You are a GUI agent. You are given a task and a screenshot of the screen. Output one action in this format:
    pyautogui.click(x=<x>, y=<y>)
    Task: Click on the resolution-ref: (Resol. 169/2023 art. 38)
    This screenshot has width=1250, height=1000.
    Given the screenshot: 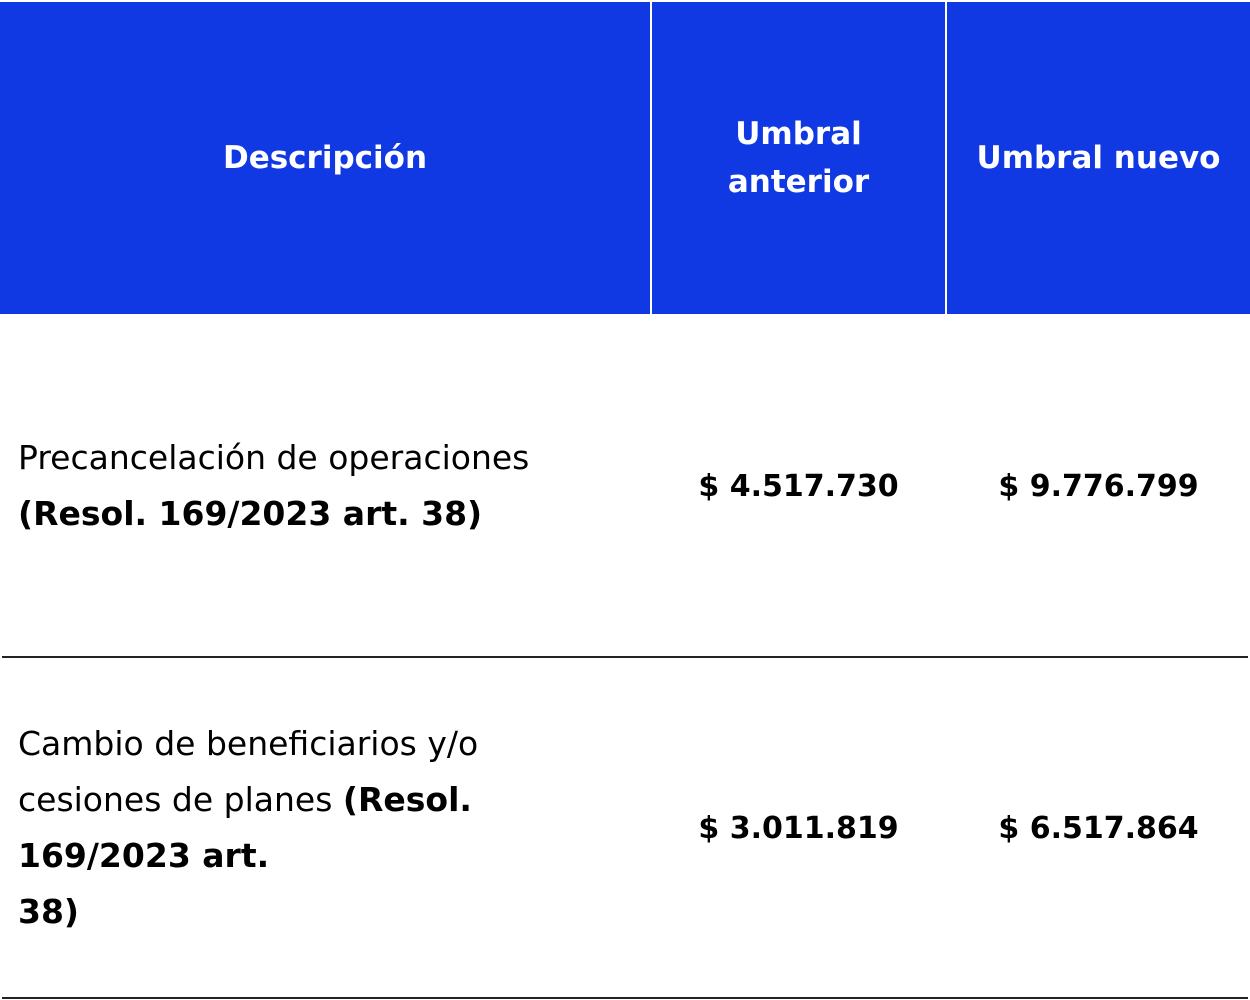 What is the action you would take?
    pyautogui.click(x=250, y=513)
    